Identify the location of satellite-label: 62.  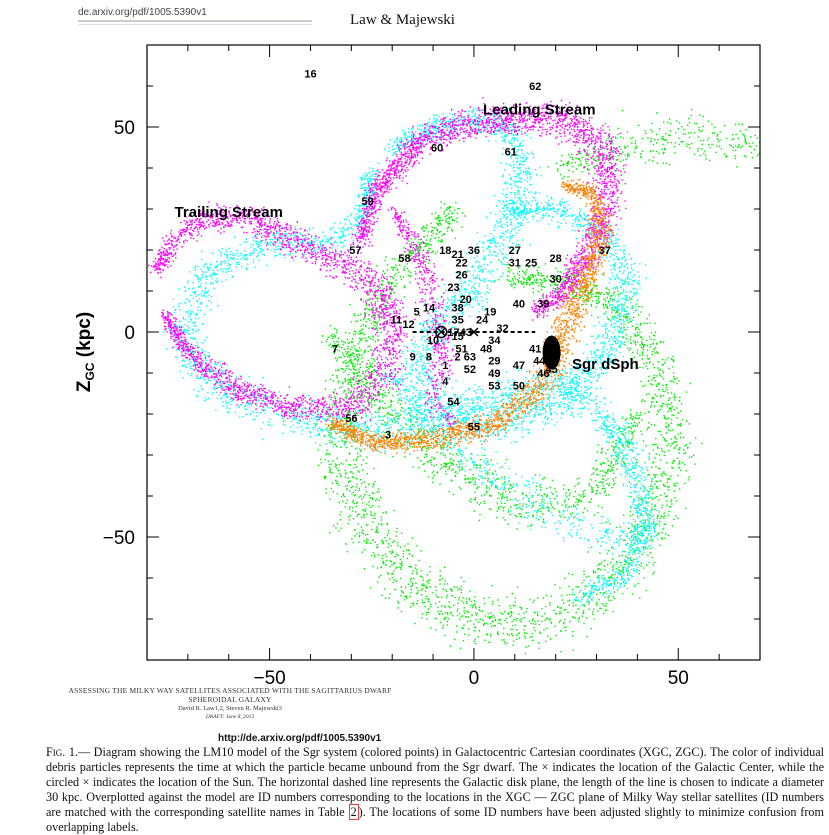
(535, 87).